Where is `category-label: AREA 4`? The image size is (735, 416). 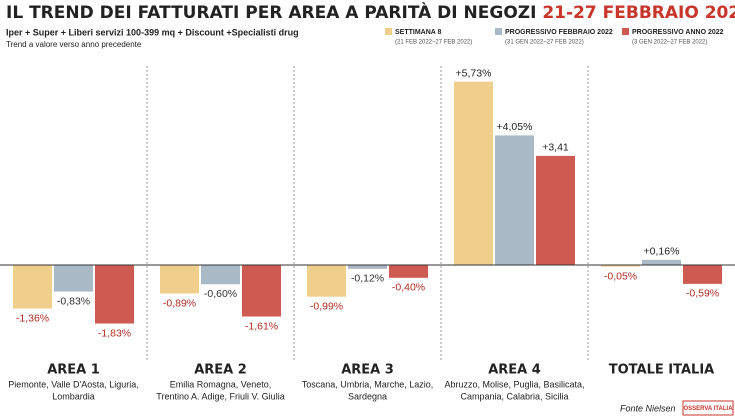 category-label: AREA 4 is located at coordinates (514, 370).